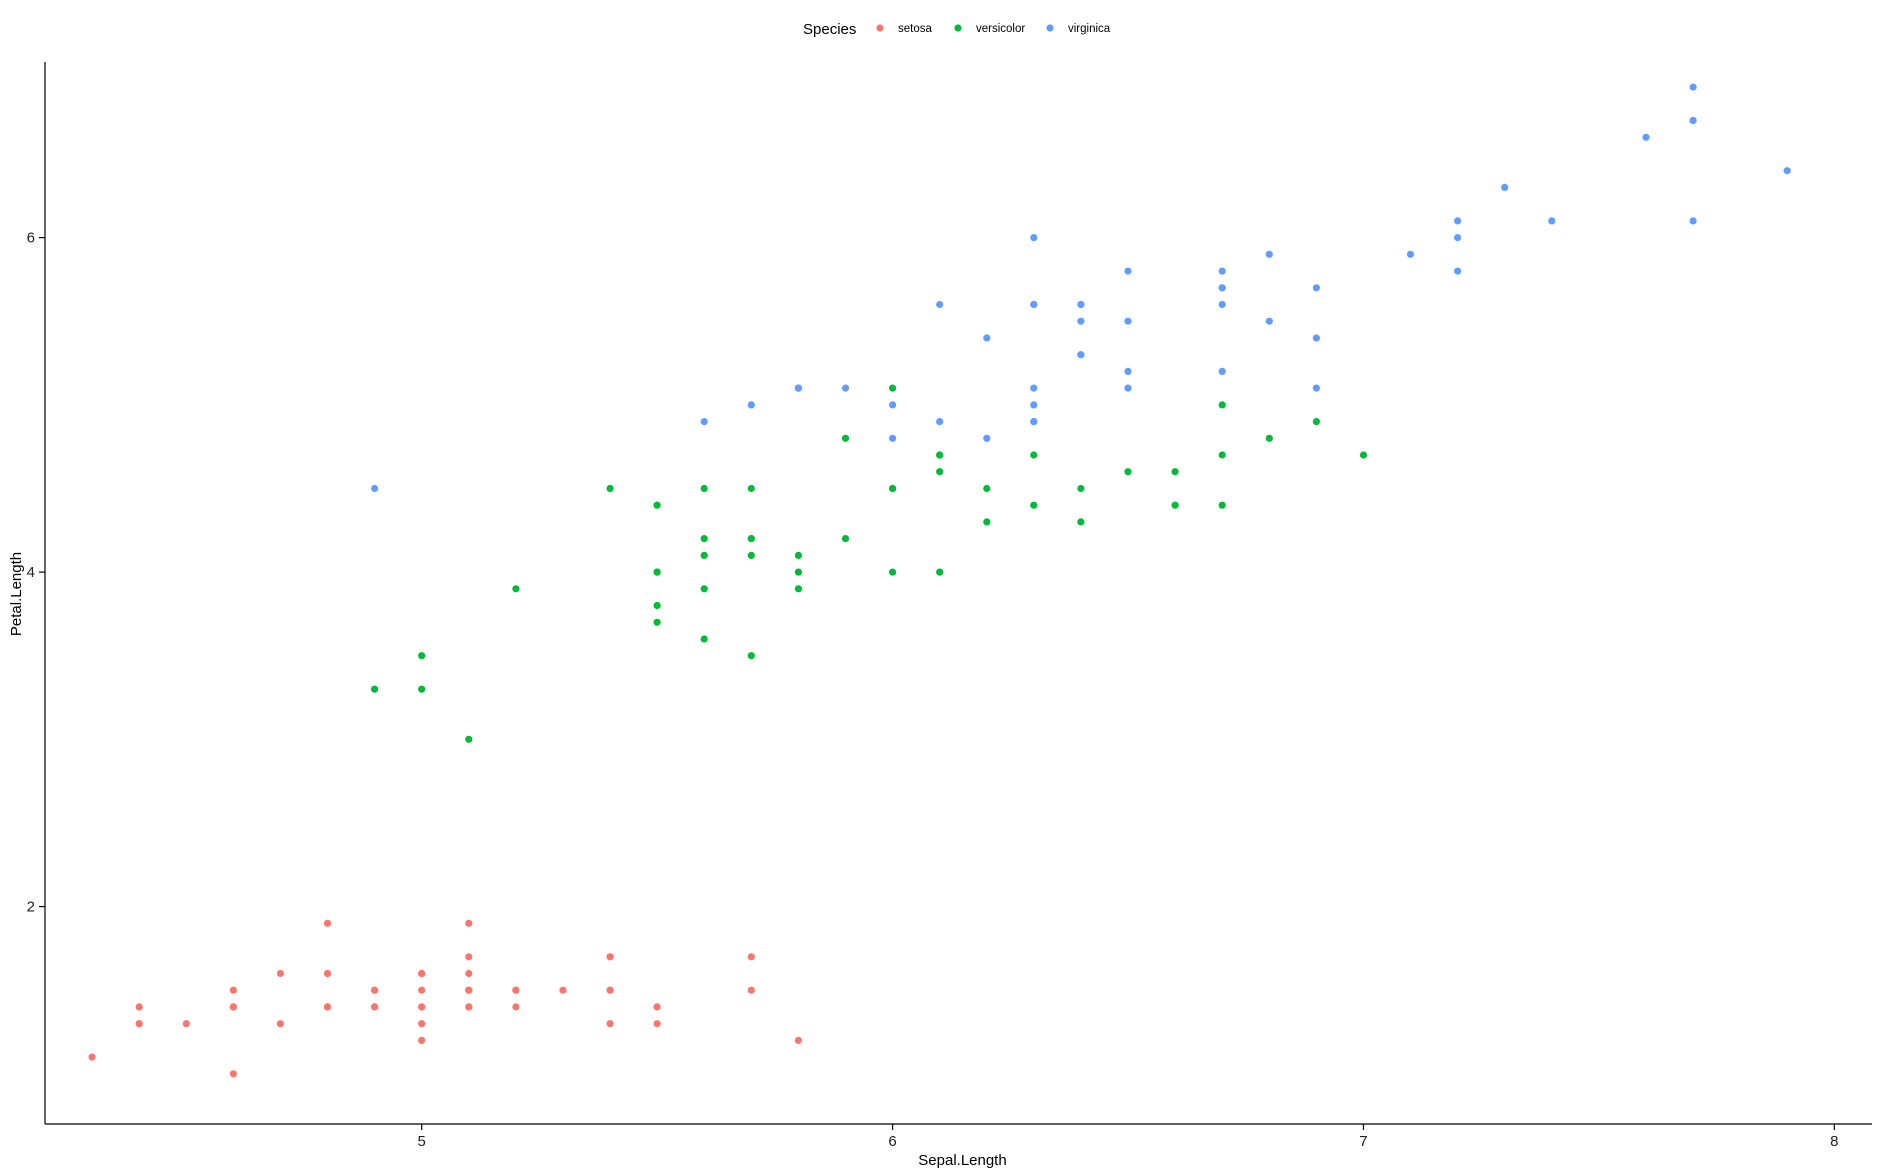 The height and width of the screenshot is (1175, 1880). I want to click on legend: Species setosa versicolor virginica, so click(957, 29).